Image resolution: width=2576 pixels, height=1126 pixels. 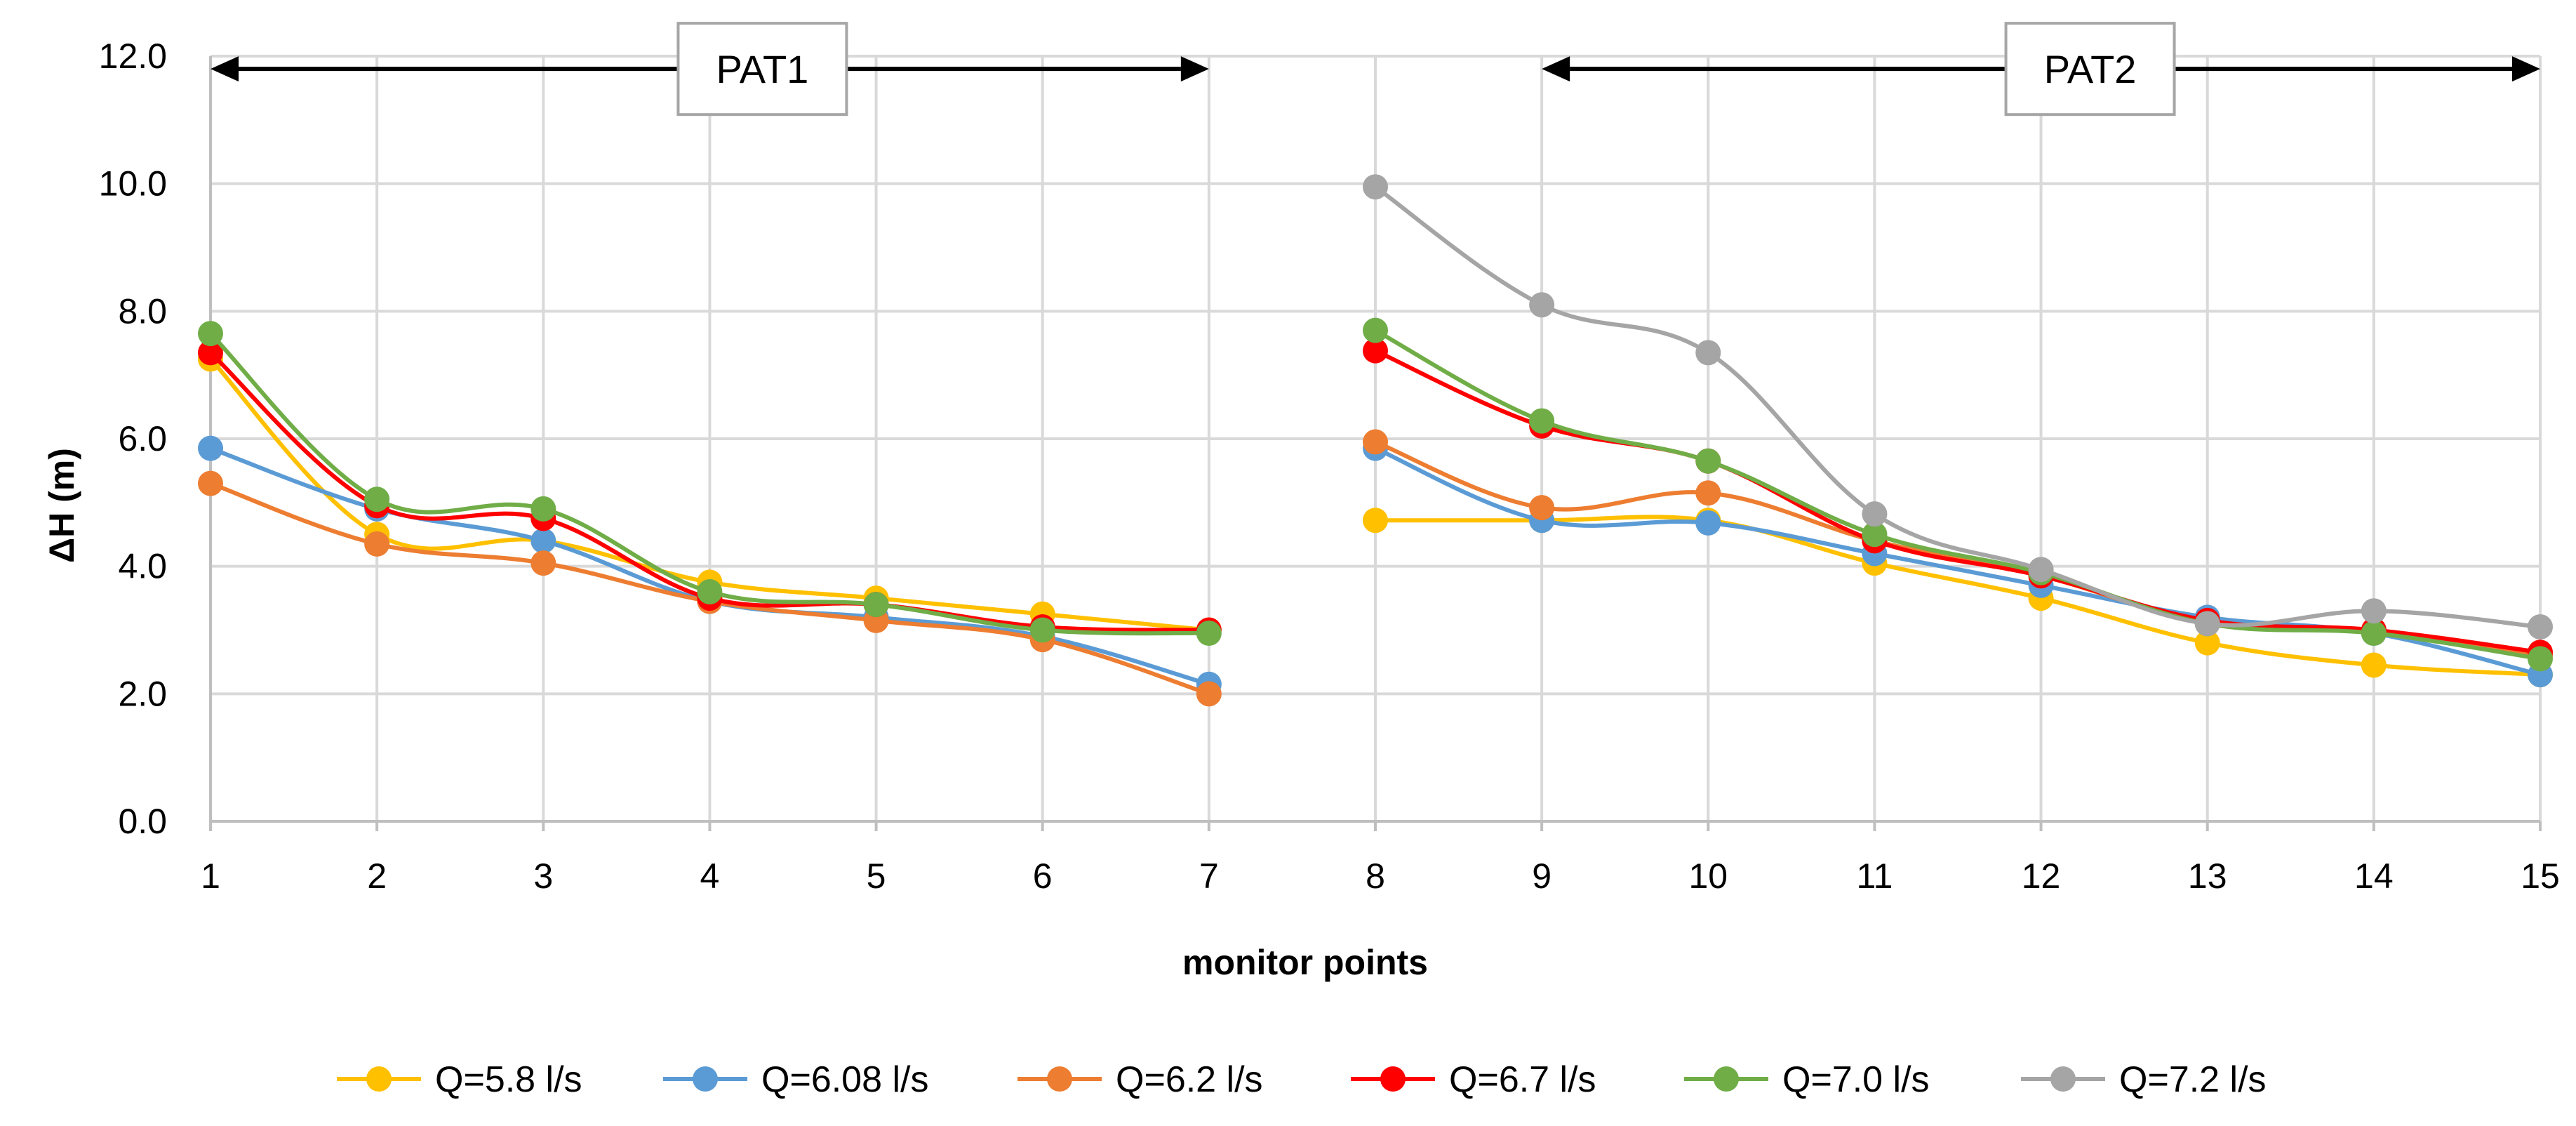 What do you see at coordinates (142, 566) in the screenshot?
I see `y-tick-label: 4.0` at bounding box center [142, 566].